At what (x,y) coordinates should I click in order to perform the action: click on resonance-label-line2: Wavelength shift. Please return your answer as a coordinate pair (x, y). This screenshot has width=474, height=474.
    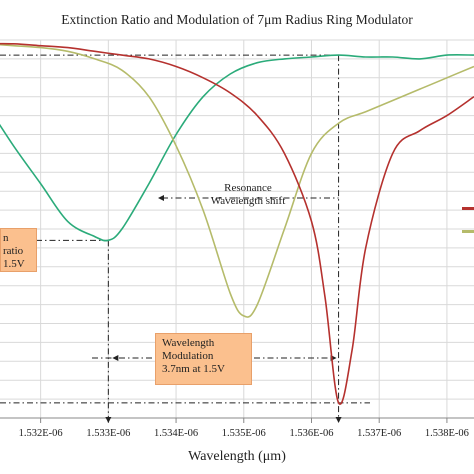
    Looking at the image, I should click on (248, 201).